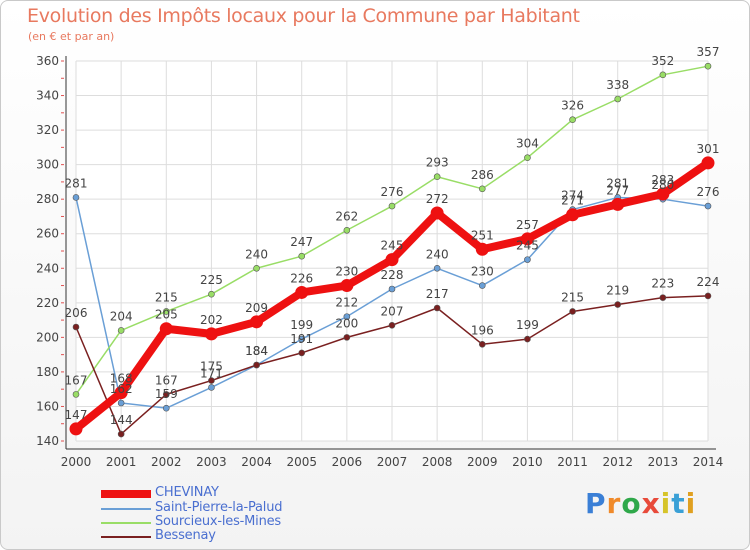 This screenshot has height=550, width=750. I want to click on logo-letter: P, so click(596, 503).